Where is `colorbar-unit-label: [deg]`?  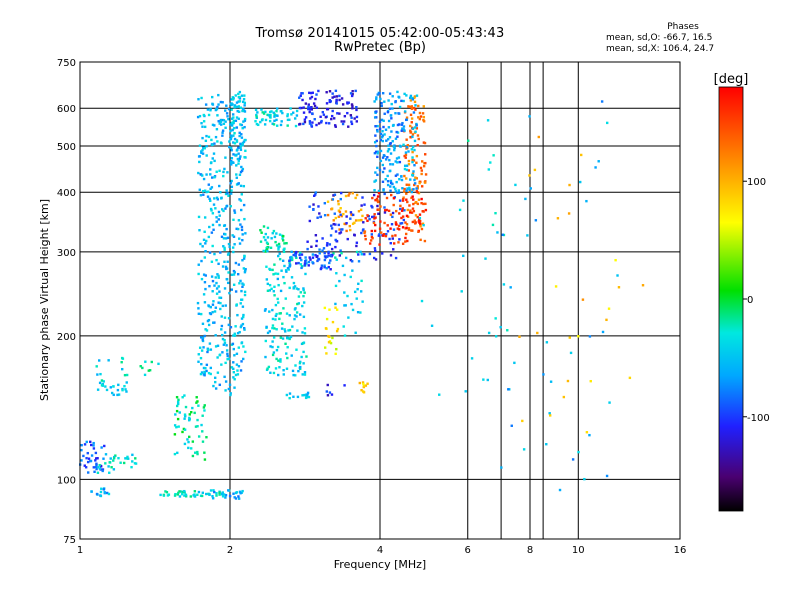
colorbar-unit-label: [deg] is located at coordinates (731, 79).